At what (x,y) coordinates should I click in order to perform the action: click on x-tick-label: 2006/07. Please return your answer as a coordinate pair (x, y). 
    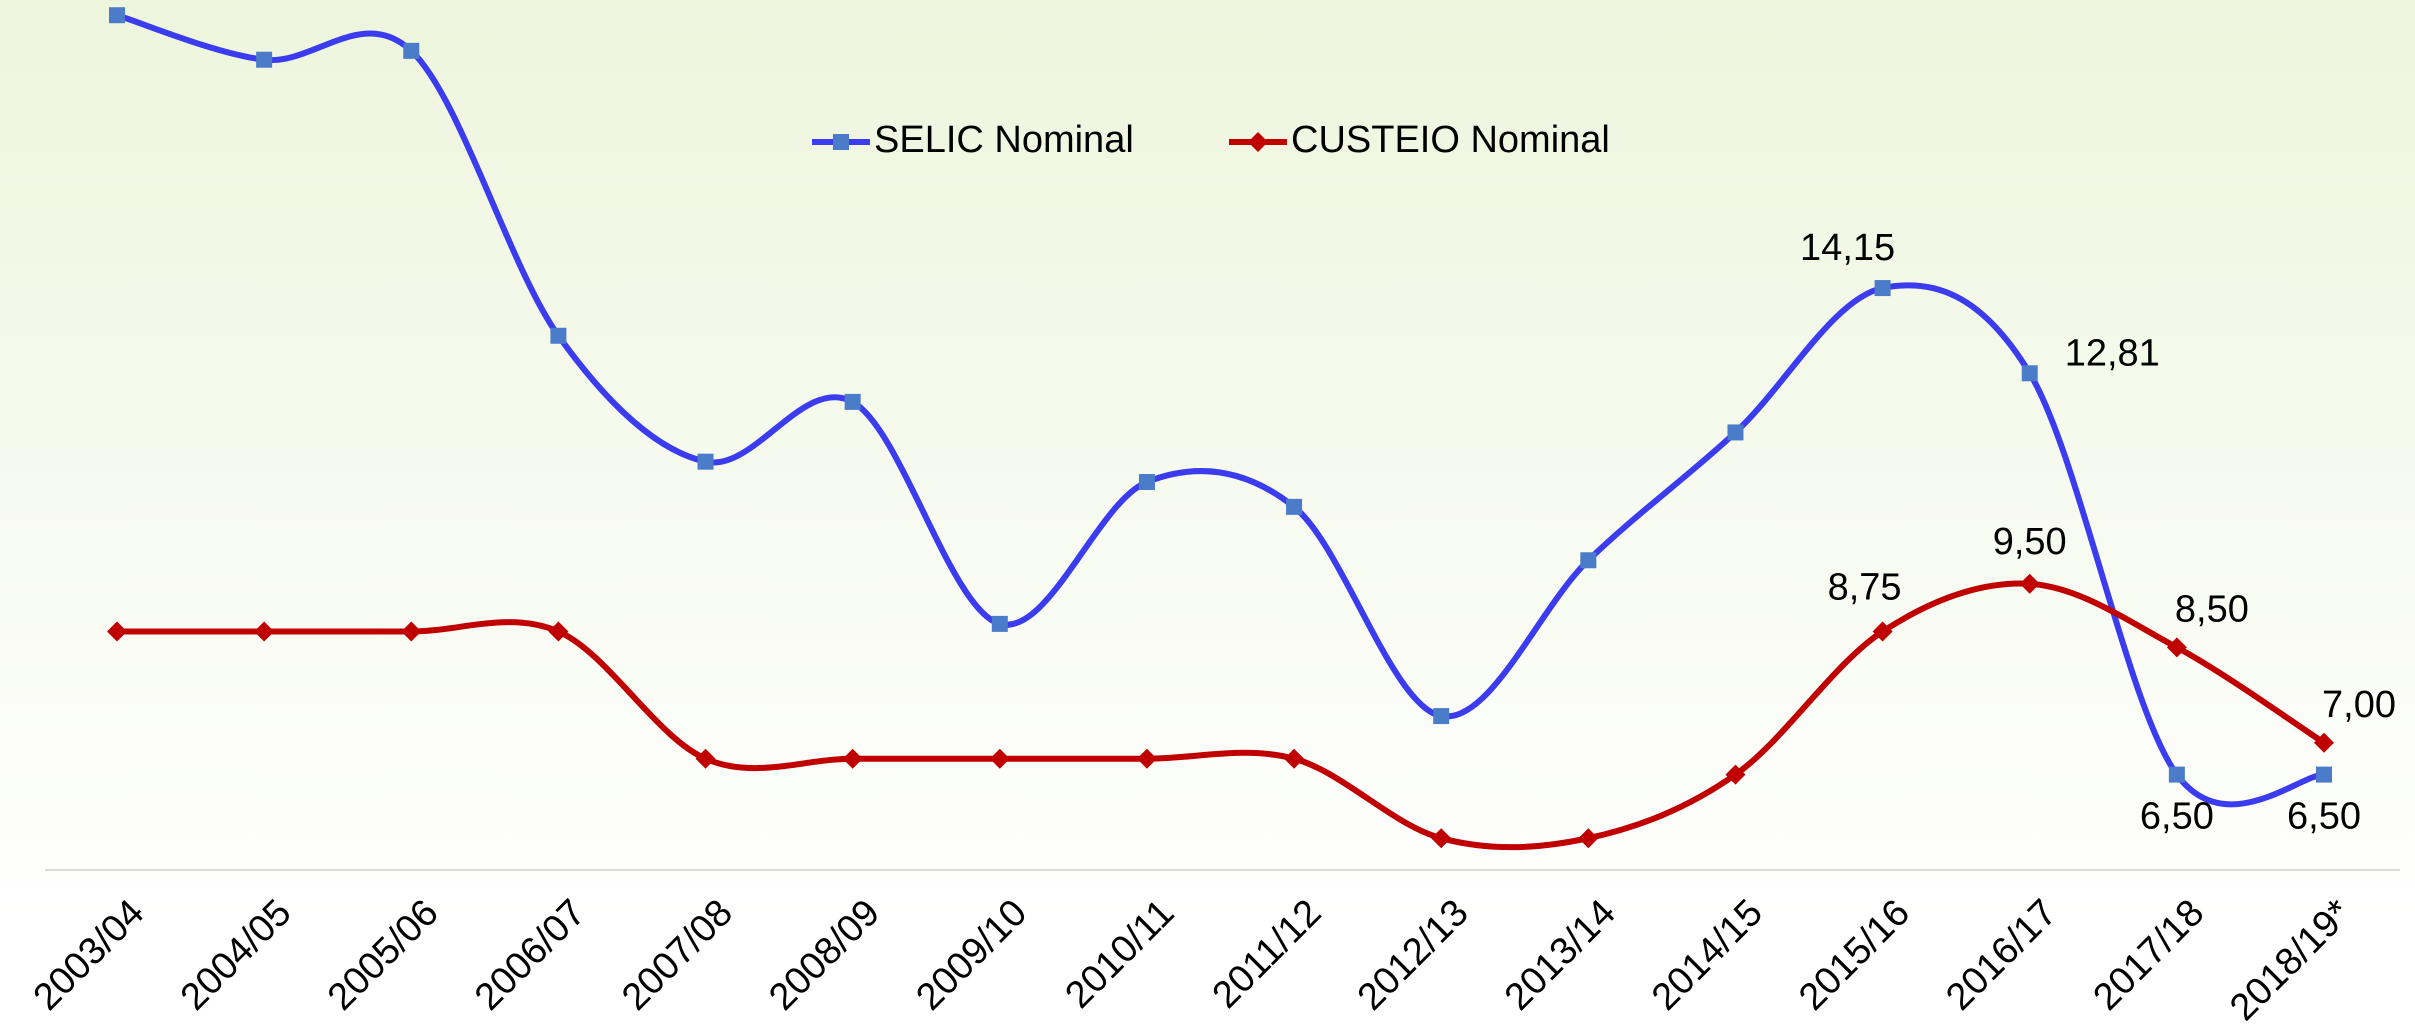
    Looking at the image, I should click on (530, 955).